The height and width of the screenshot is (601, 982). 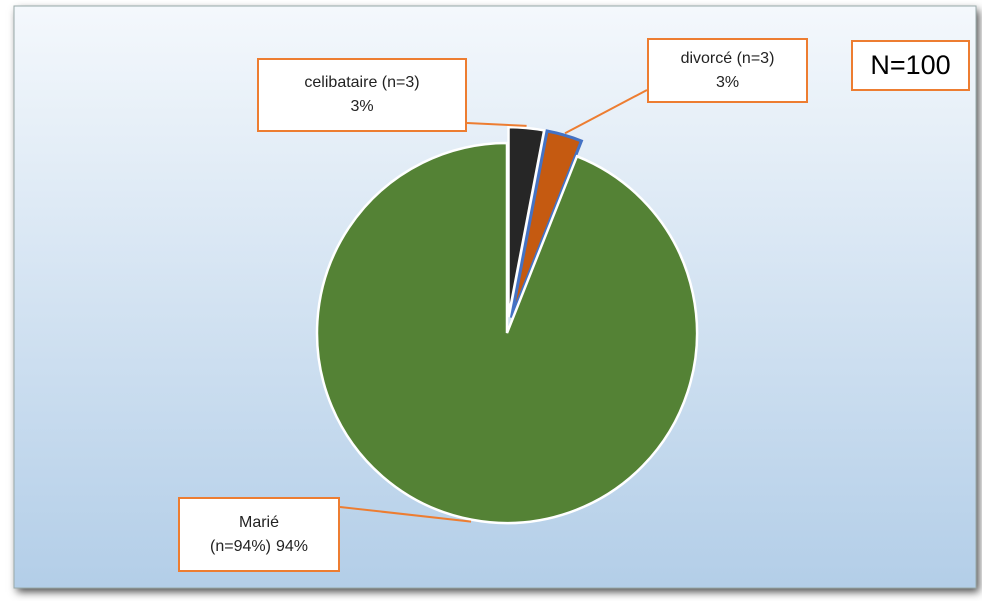 I want to click on label-category: Marié (n=94%) 94%, so click(x=259, y=534).